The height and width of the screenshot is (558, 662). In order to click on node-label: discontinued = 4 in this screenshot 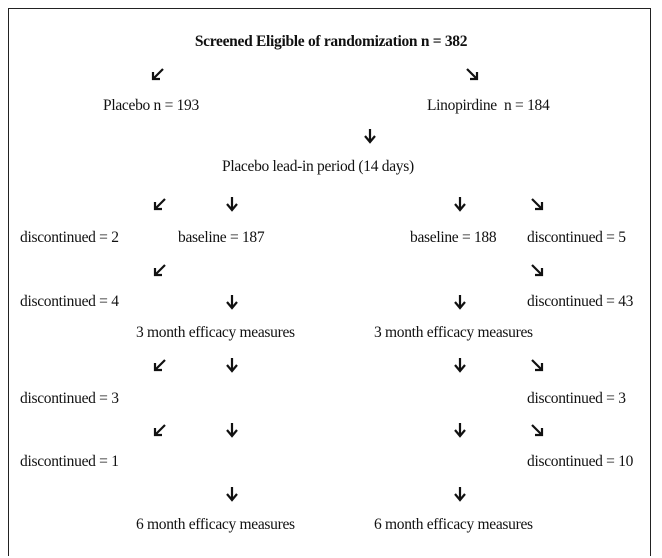, I will do `click(69, 301)`.